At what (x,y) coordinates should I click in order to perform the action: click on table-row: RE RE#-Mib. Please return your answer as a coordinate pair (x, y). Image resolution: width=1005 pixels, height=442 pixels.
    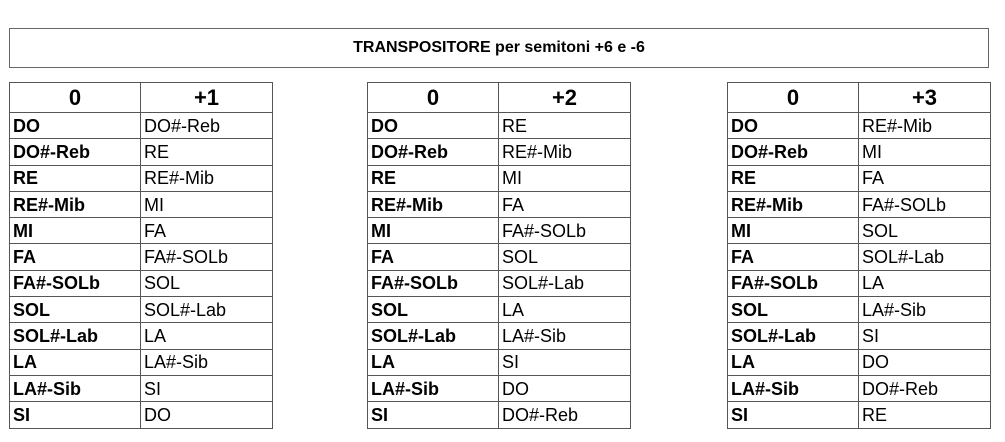
    Looking at the image, I should click on (141, 178).